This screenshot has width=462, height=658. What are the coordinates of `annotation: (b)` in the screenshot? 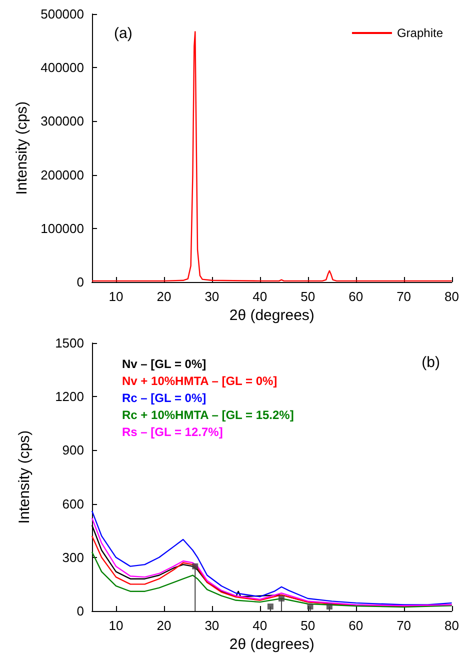 It's located at (431, 362).